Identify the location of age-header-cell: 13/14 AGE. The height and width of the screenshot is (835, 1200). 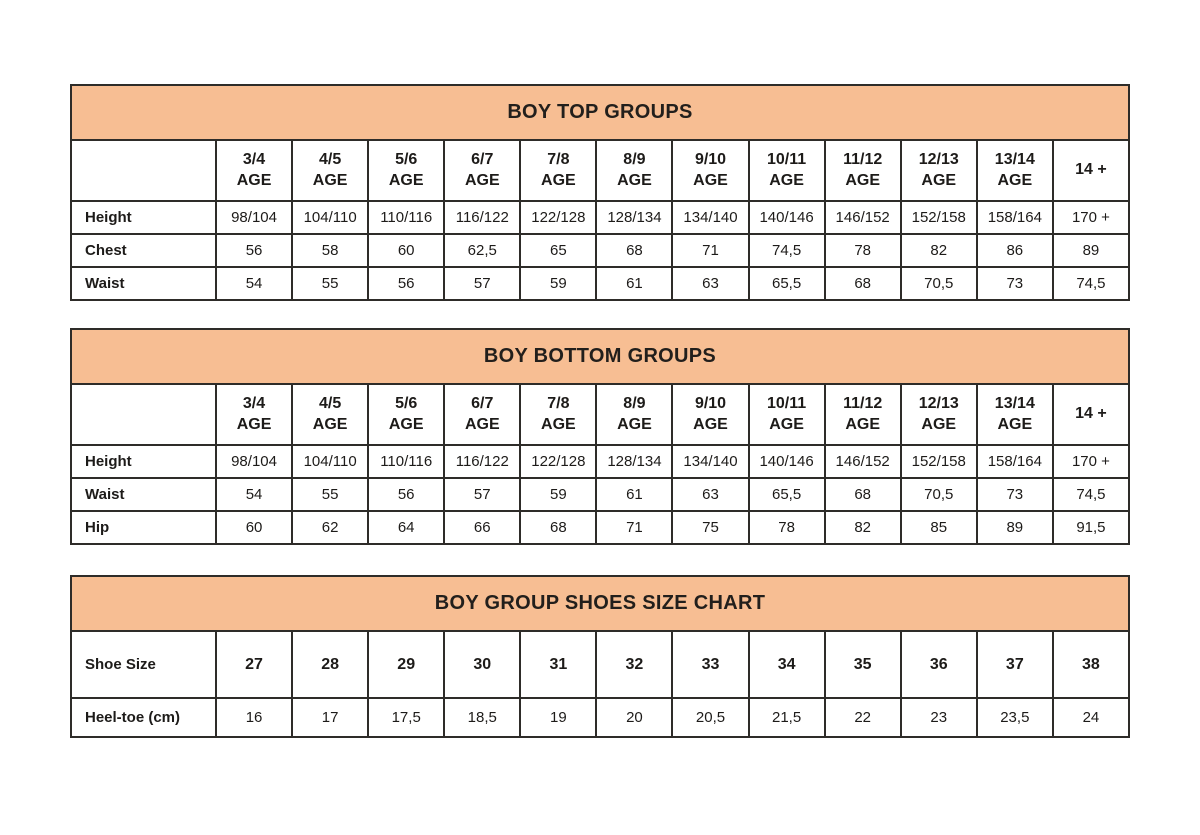
(1014, 414).